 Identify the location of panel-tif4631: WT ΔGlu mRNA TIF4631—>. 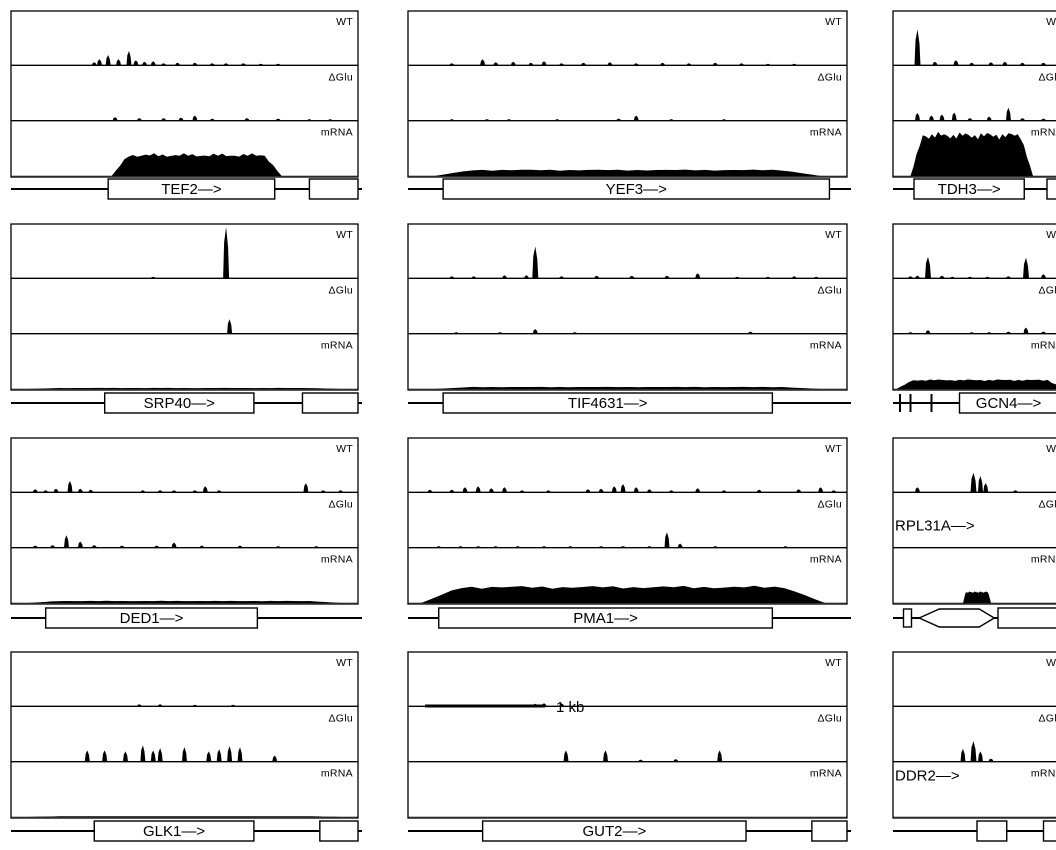
(629, 318).